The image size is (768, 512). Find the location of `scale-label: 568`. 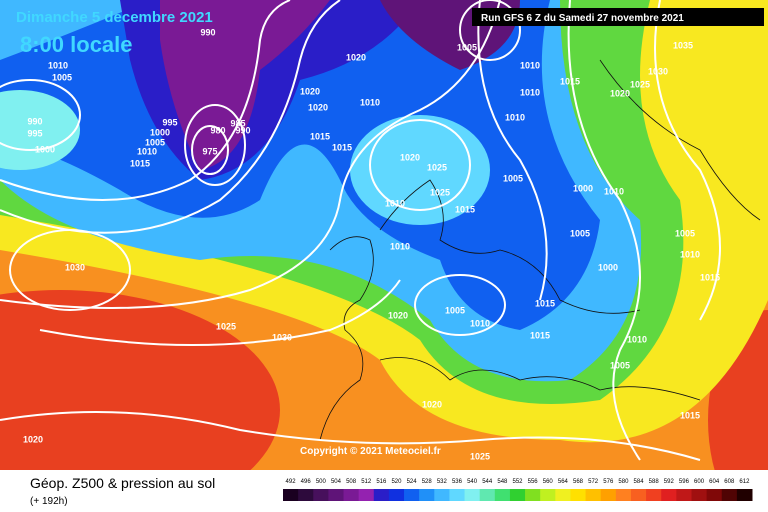

scale-label: 568 is located at coordinates (578, 482).